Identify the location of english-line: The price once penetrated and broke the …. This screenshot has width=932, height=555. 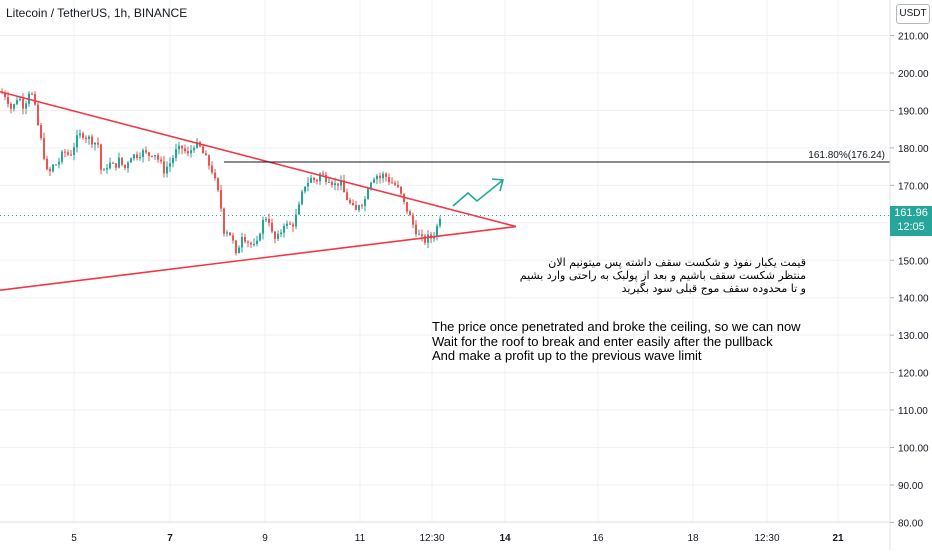
(616, 326).